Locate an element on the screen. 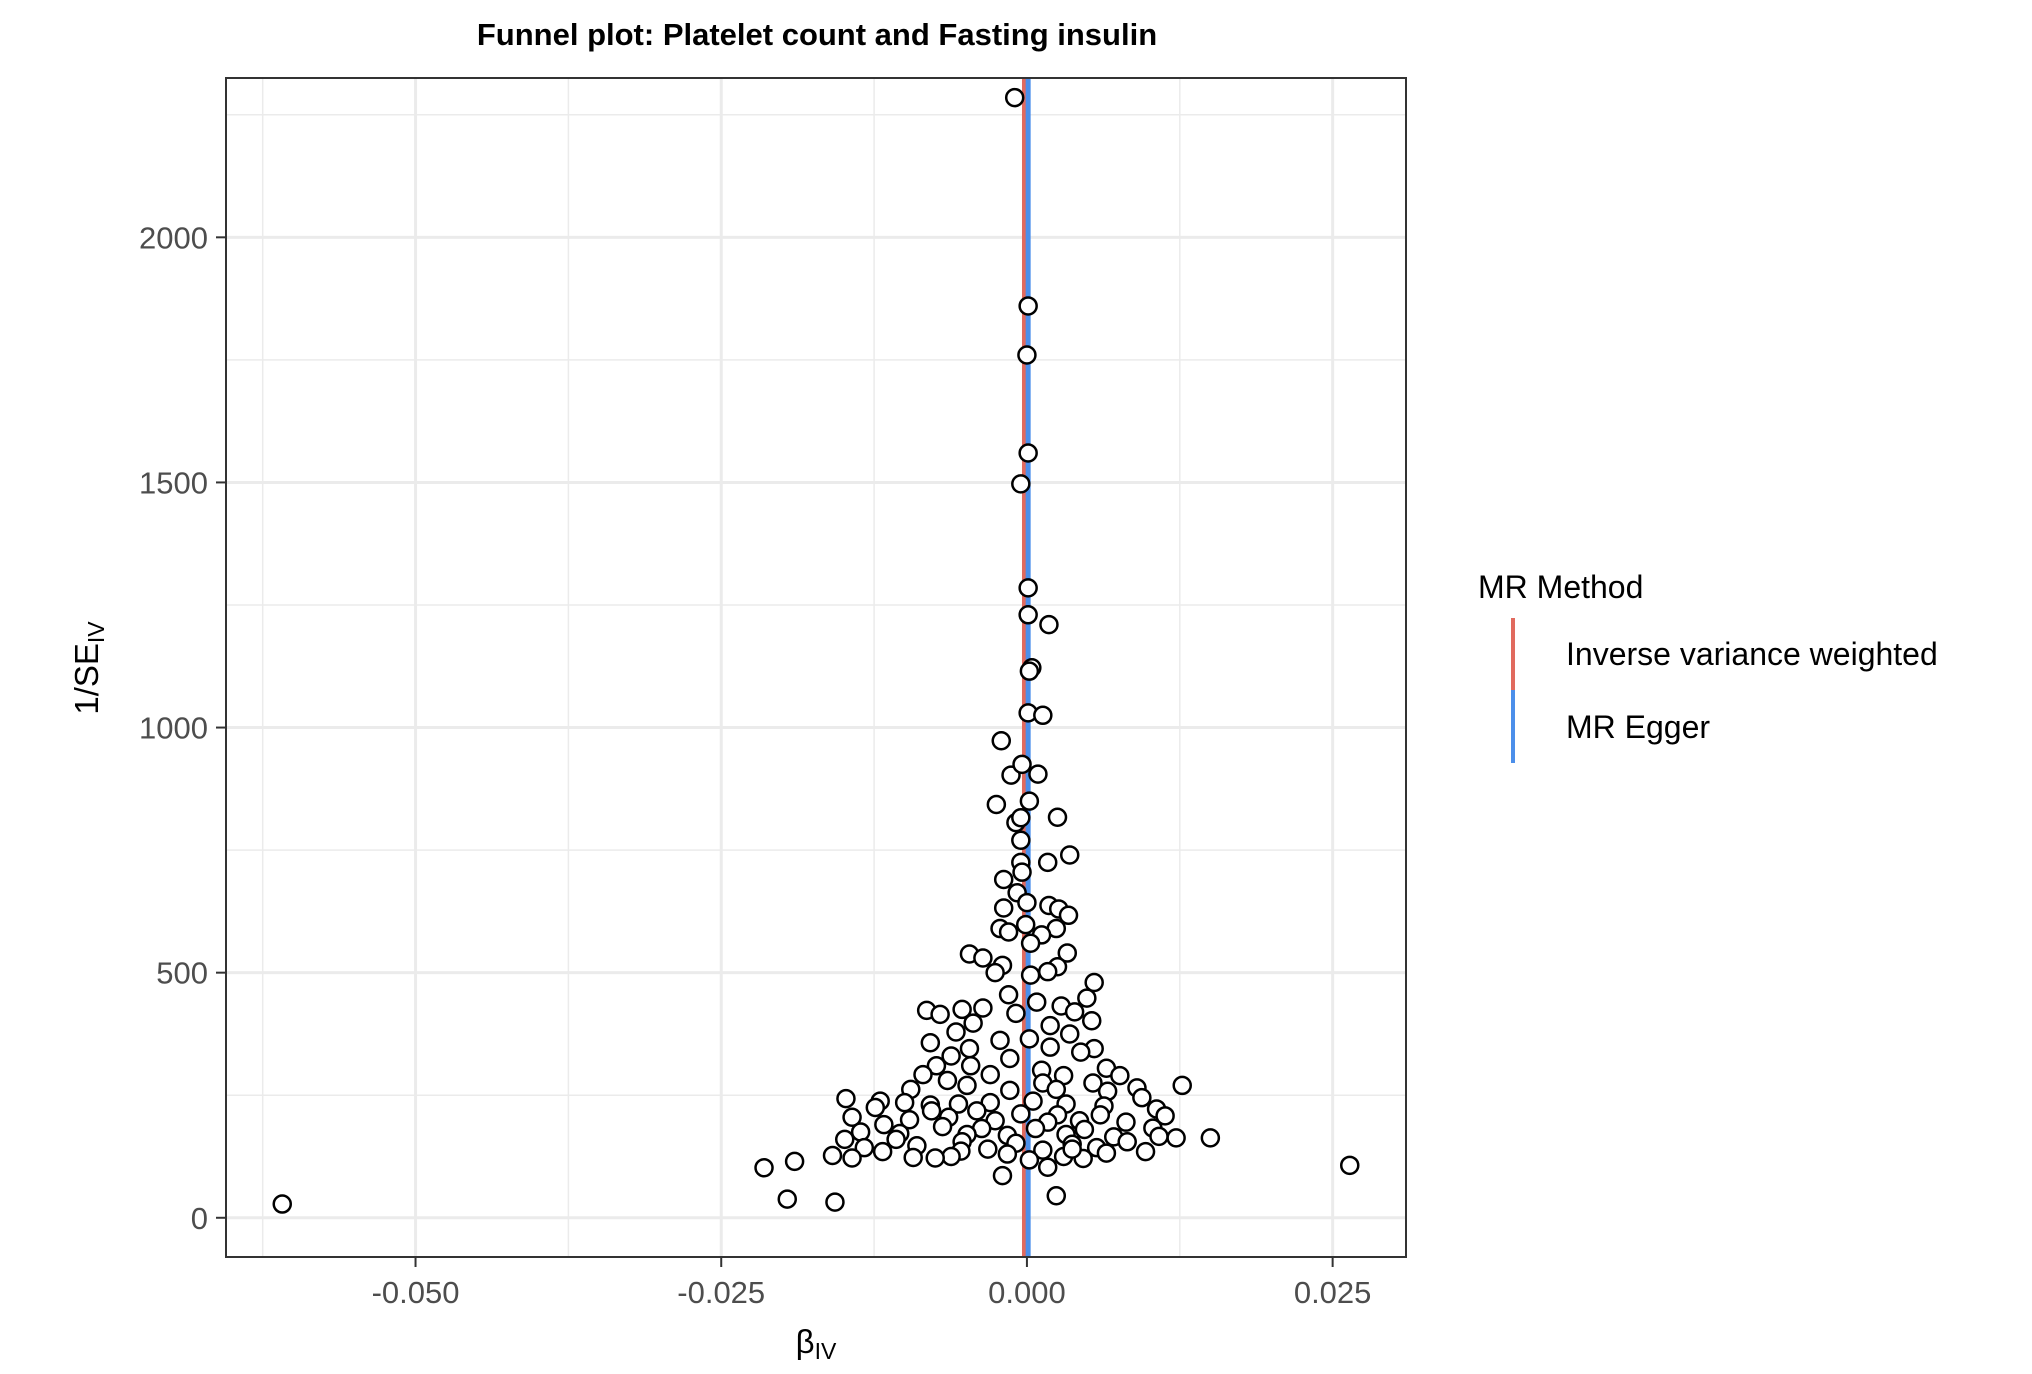 The height and width of the screenshot is (1374, 2032). y-tick-label: 1000 is located at coordinates (173, 728).